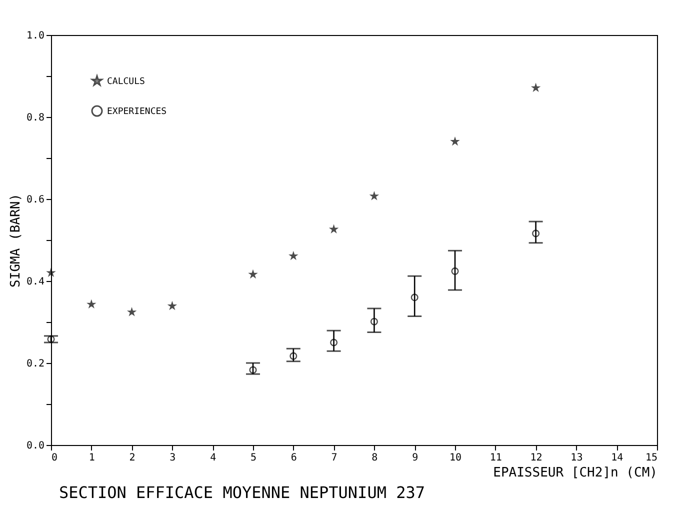 The height and width of the screenshot is (513, 696). I want to click on x-axis-title: EPAISSEUR [CH2]n (CM), so click(575, 473).